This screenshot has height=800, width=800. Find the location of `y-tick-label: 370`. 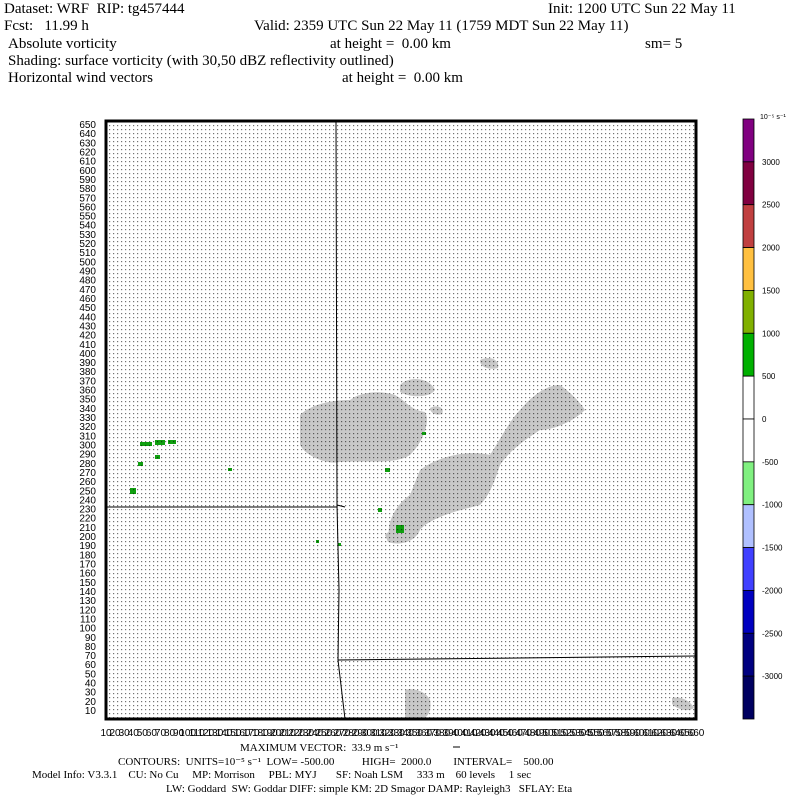

y-tick-label: 370 is located at coordinates (87, 381).